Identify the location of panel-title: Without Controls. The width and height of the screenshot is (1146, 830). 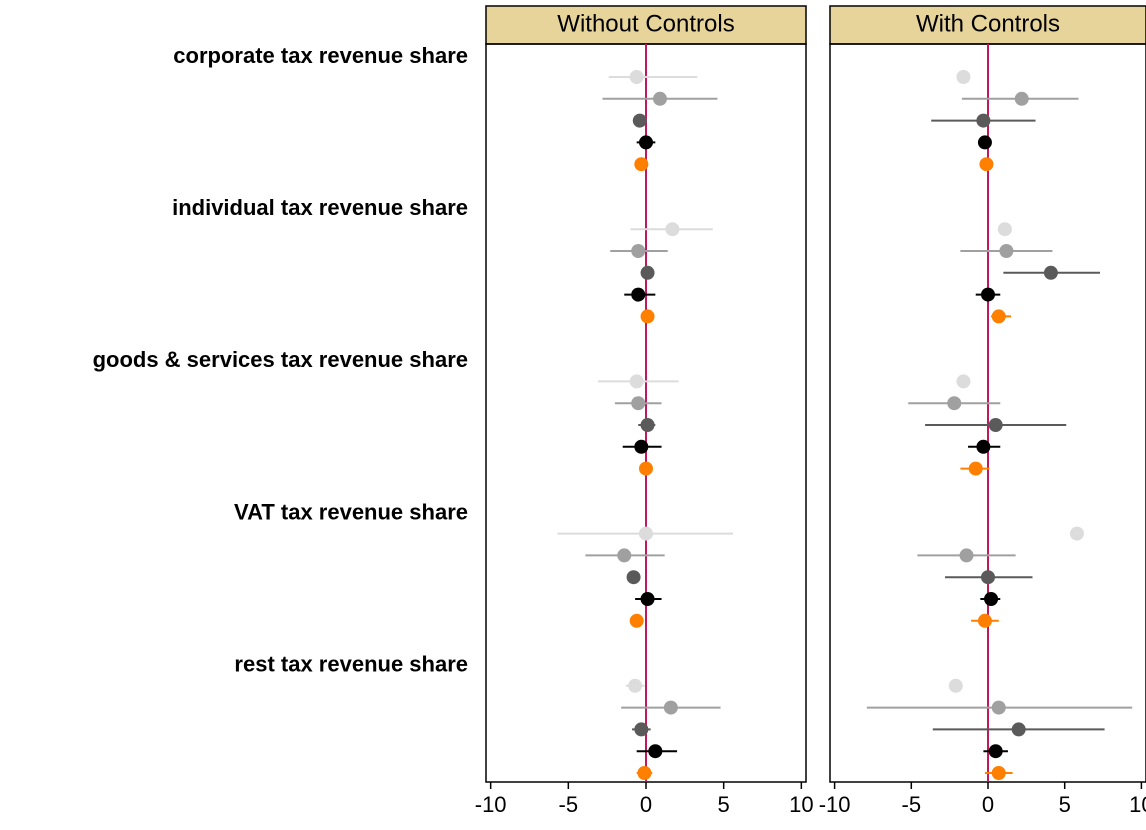
(645, 23).